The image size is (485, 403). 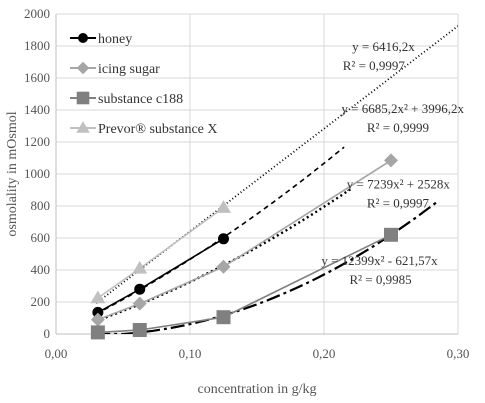 What do you see at coordinates (47, 333) in the screenshot?
I see `y-tick-label: 0` at bounding box center [47, 333].